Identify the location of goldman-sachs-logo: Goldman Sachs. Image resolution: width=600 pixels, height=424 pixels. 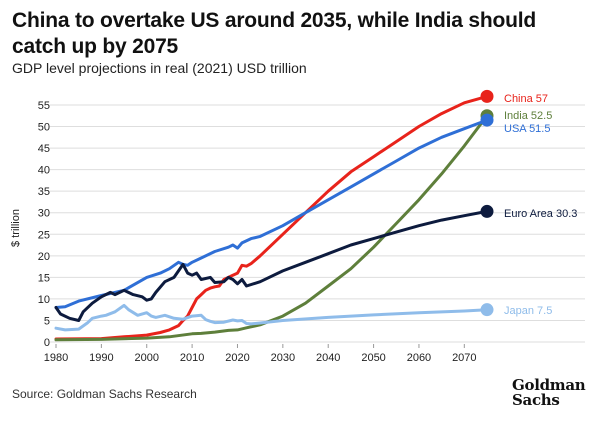
(549, 392).